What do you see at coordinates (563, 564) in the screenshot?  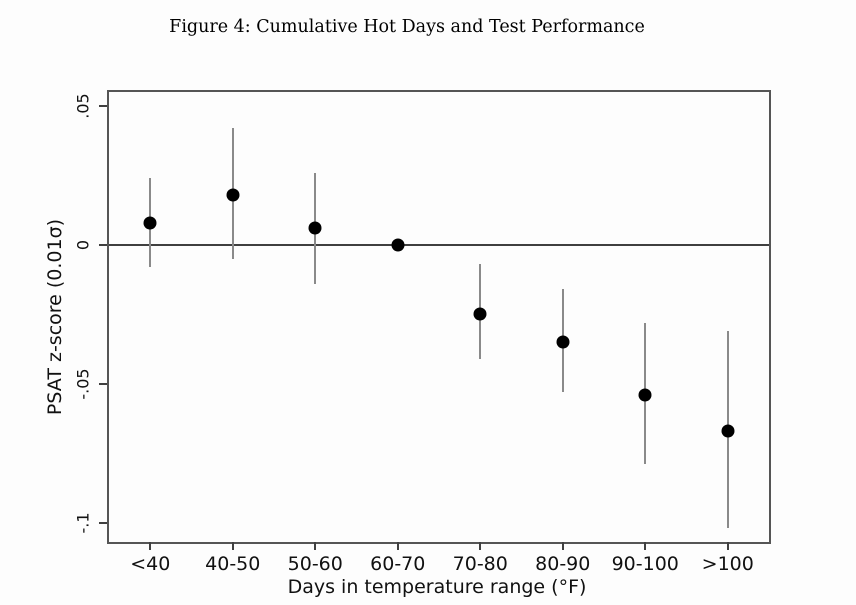 I see `x-tick-label: 80-90` at bounding box center [563, 564].